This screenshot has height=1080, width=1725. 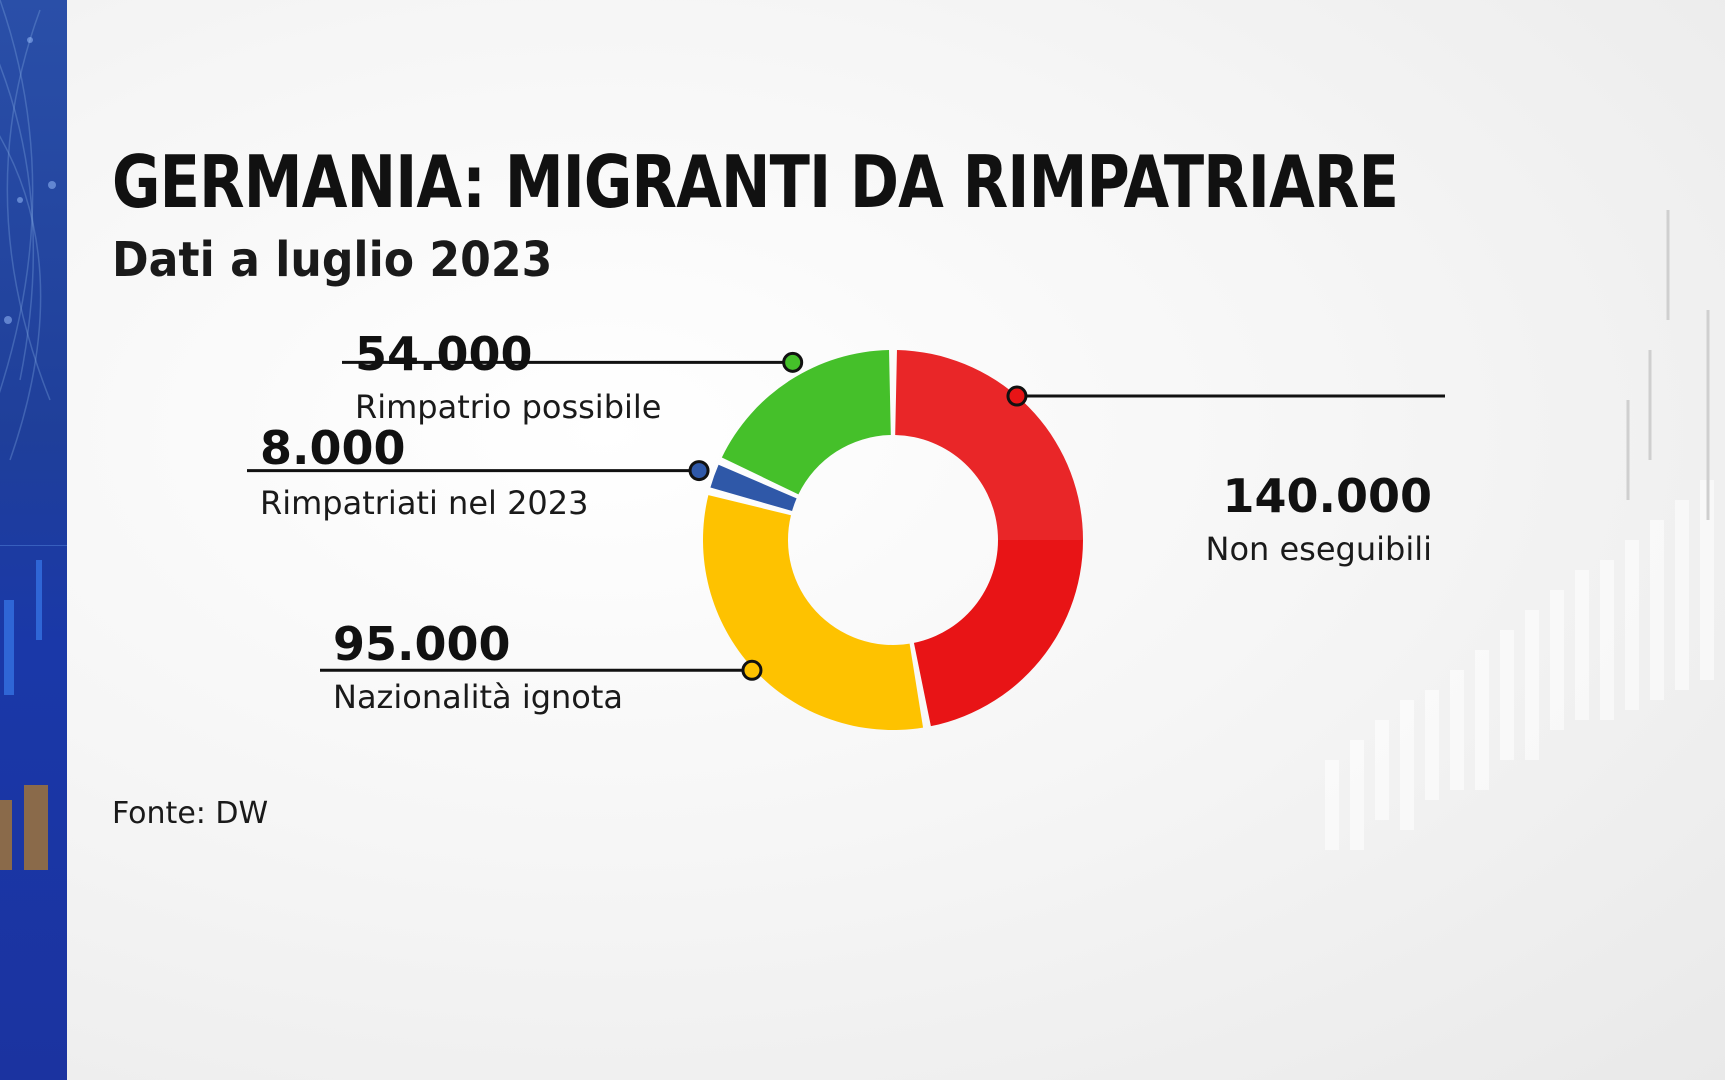 I want to click on slice-highlight, so click(x=989, y=445).